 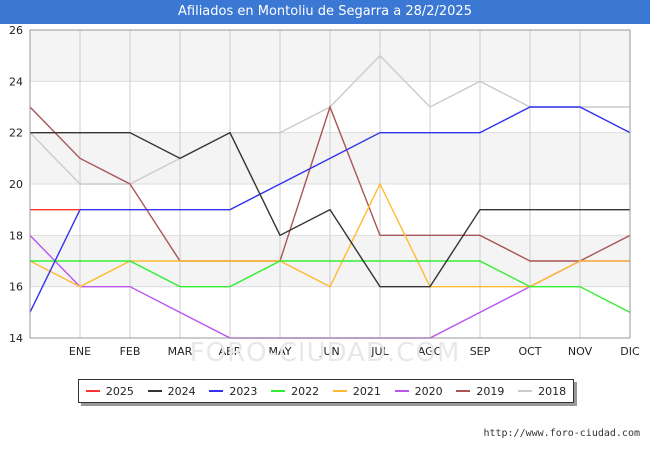 What do you see at coordinates (326, 391) in the screenshot?
I see `legend: 2025 2024 2023 2022 2021 2020 2019 2018` at bounding box center [326, 391].